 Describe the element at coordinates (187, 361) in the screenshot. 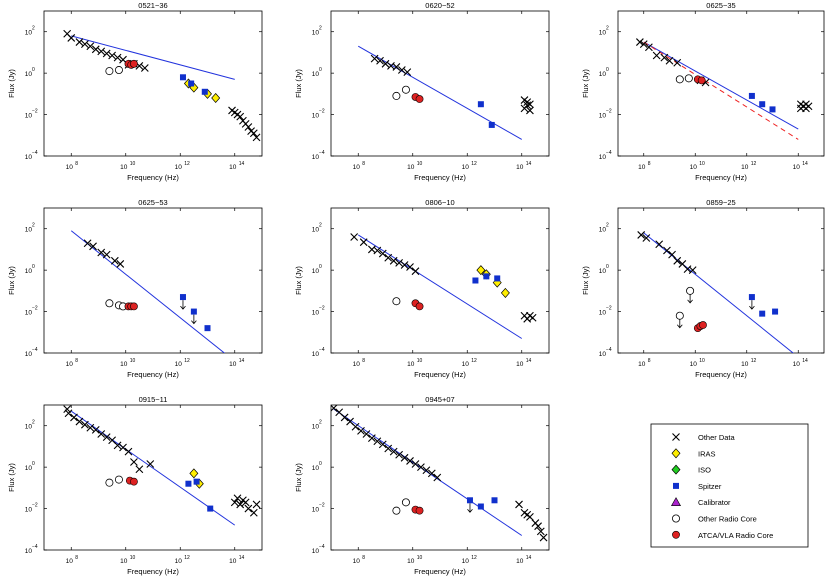

I see `x-tick-label: 12` at that location.